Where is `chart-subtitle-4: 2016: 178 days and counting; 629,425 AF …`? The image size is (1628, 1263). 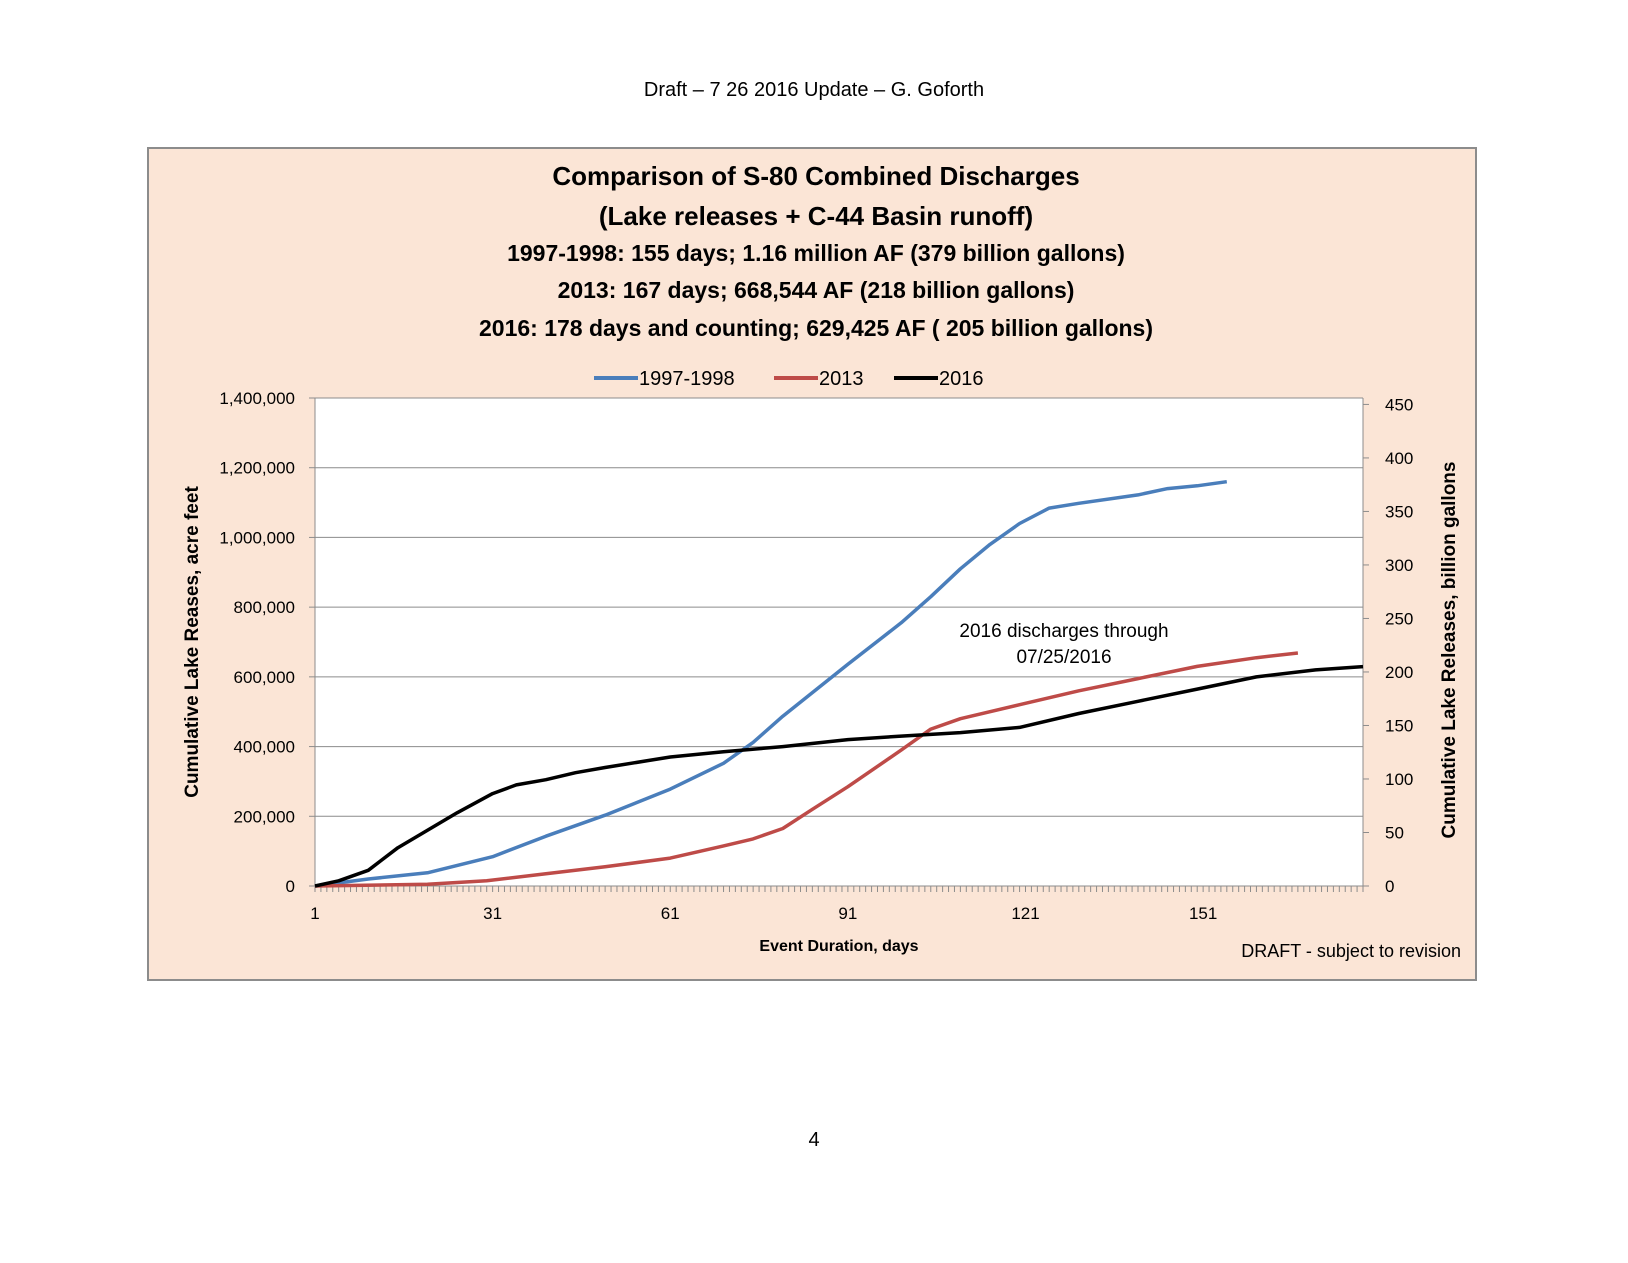 chart-subtitle-4: 2016: 178 days and counting; 629,425 AF … is located at coordinates (816, 328).